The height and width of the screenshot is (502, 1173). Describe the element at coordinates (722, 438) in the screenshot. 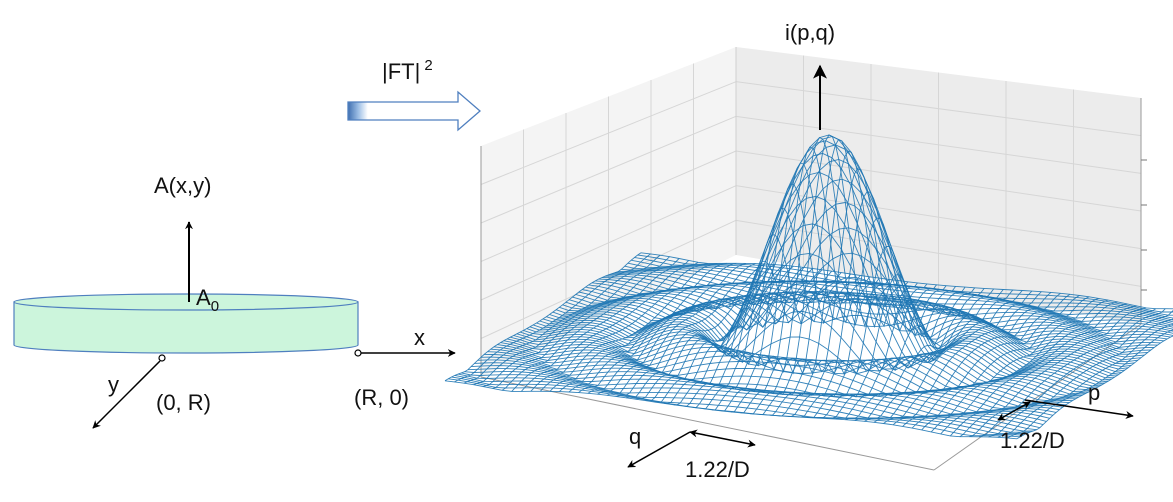

I see `q-width-arrow` at that location.